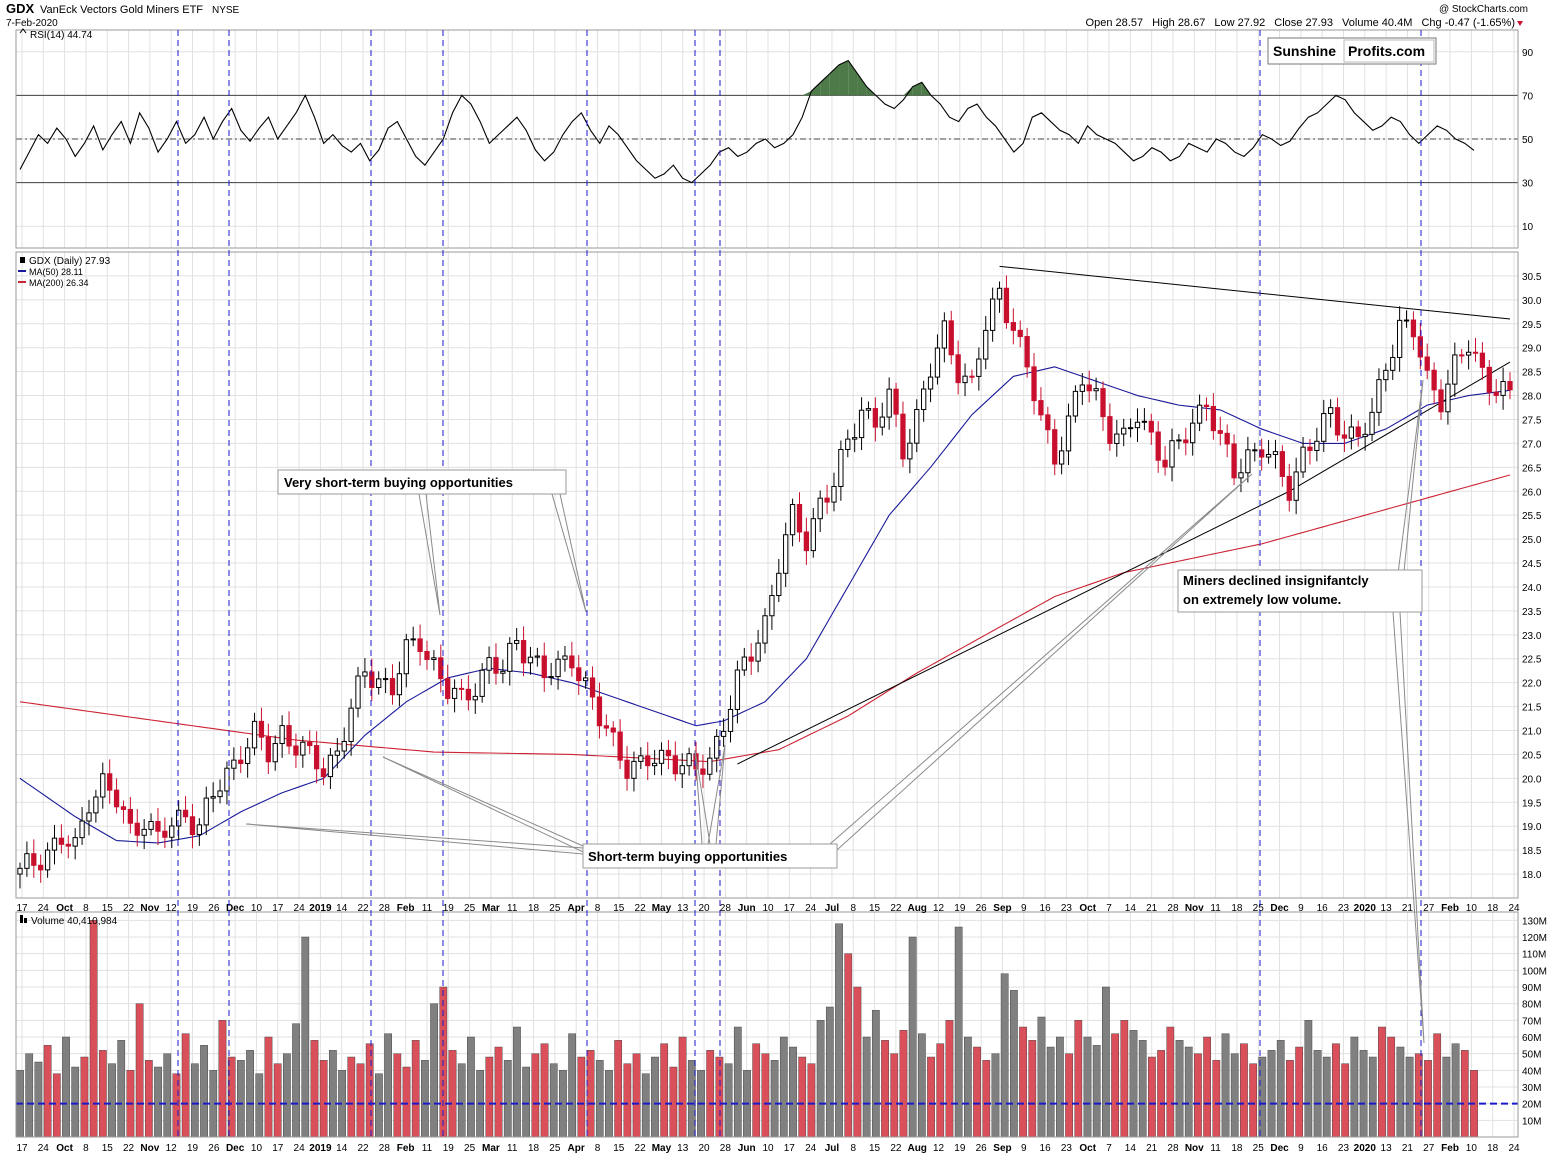 This screenshot has height=1157, width=1565. I want to click on x-tick-label: 22, so click(896, 908).